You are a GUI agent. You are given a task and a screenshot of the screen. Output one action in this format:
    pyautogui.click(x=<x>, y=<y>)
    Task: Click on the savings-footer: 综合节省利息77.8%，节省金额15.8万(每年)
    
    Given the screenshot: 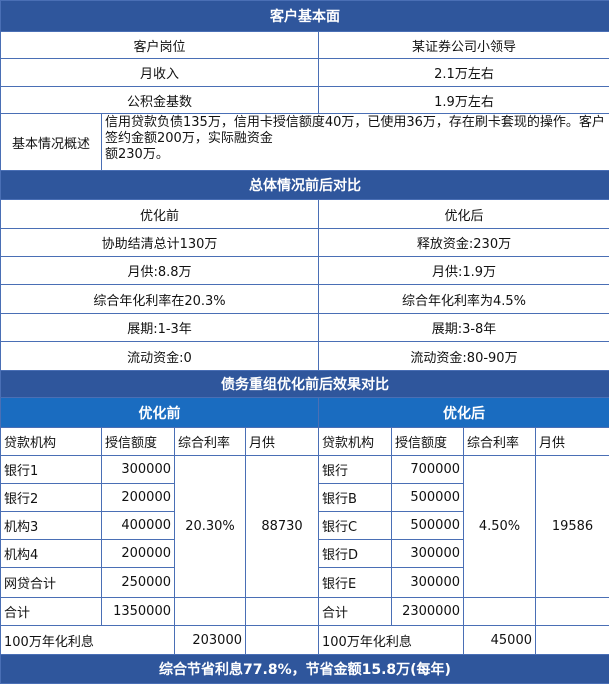 What is the action you would take?
    pyautogui.click(x=305, y=669)
    